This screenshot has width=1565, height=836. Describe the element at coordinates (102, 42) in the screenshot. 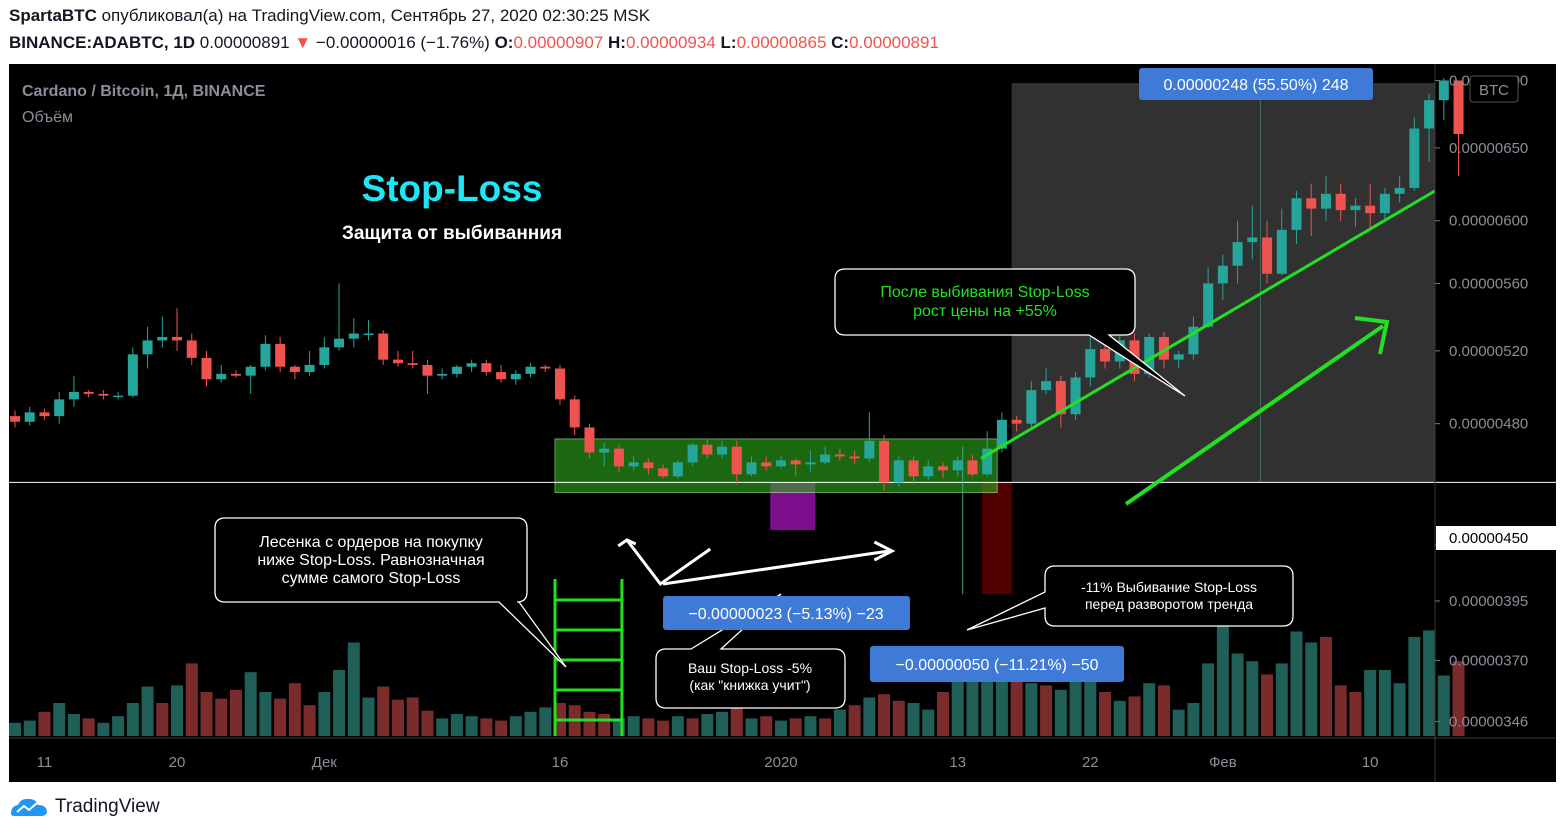

I see `symbol-name: BINANCE:ADABTC, 1D` at that location.